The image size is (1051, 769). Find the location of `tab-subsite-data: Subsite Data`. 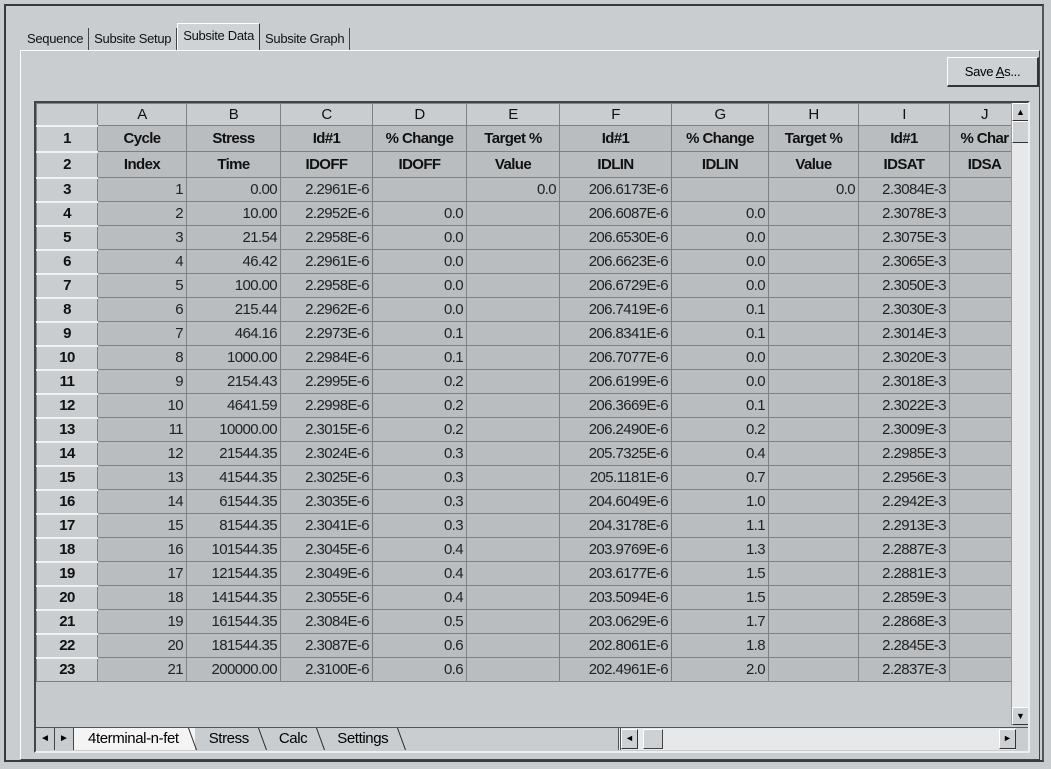

tab-subsite-data: Subsite Data is located at coordinates (219, 36).